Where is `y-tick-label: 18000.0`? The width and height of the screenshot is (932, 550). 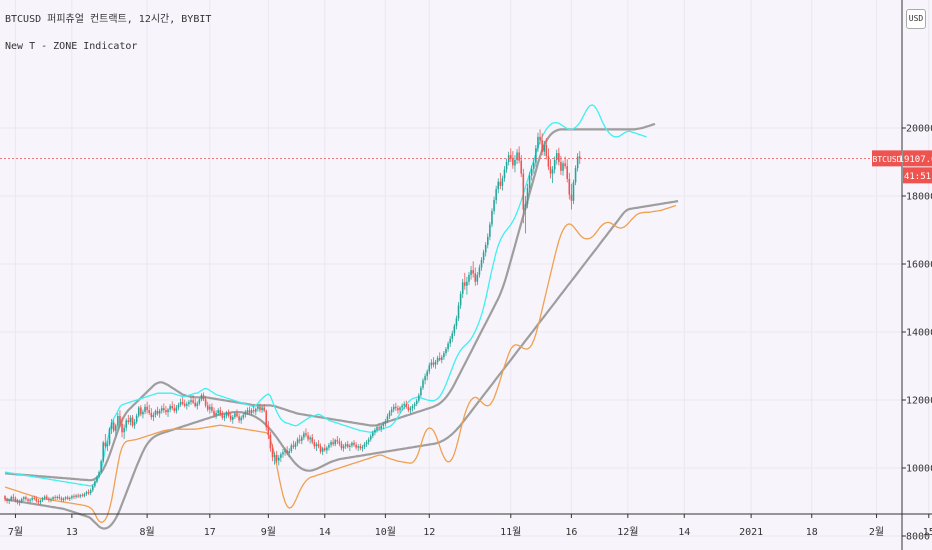
y-tick-label: 18000.0 is located at coordinates (919, 197).